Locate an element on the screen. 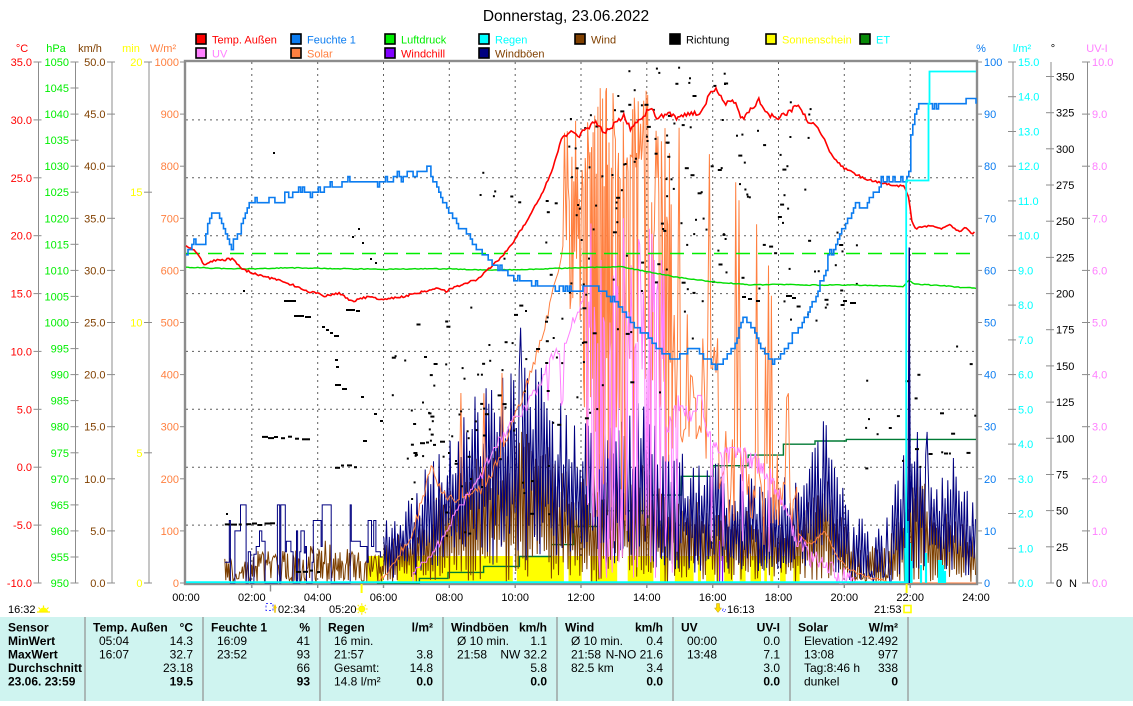  svg-text: 13:48 is located at coordinates (702, 655).